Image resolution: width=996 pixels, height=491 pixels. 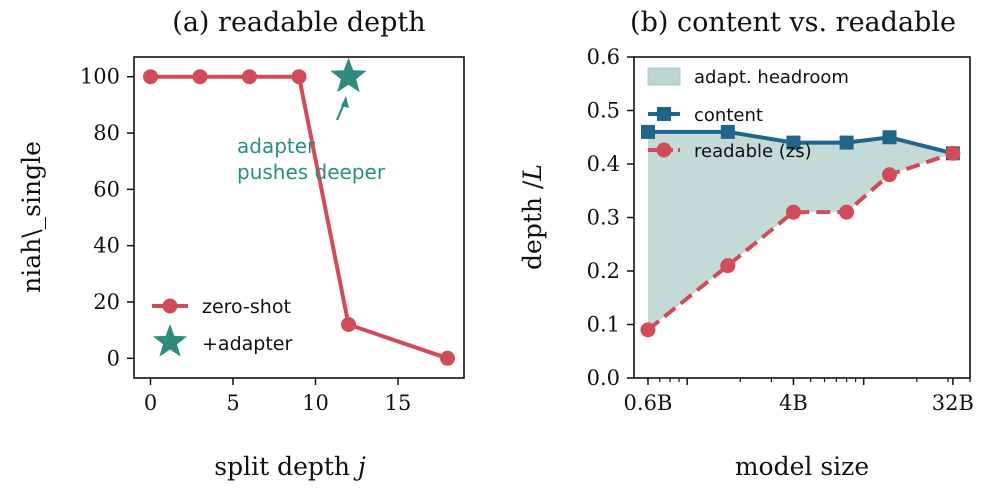 What do you see at coordinates (603, 325) in the screenshot?
I see `b-ytick-label: 0.1` at bounding box center [603, 325].